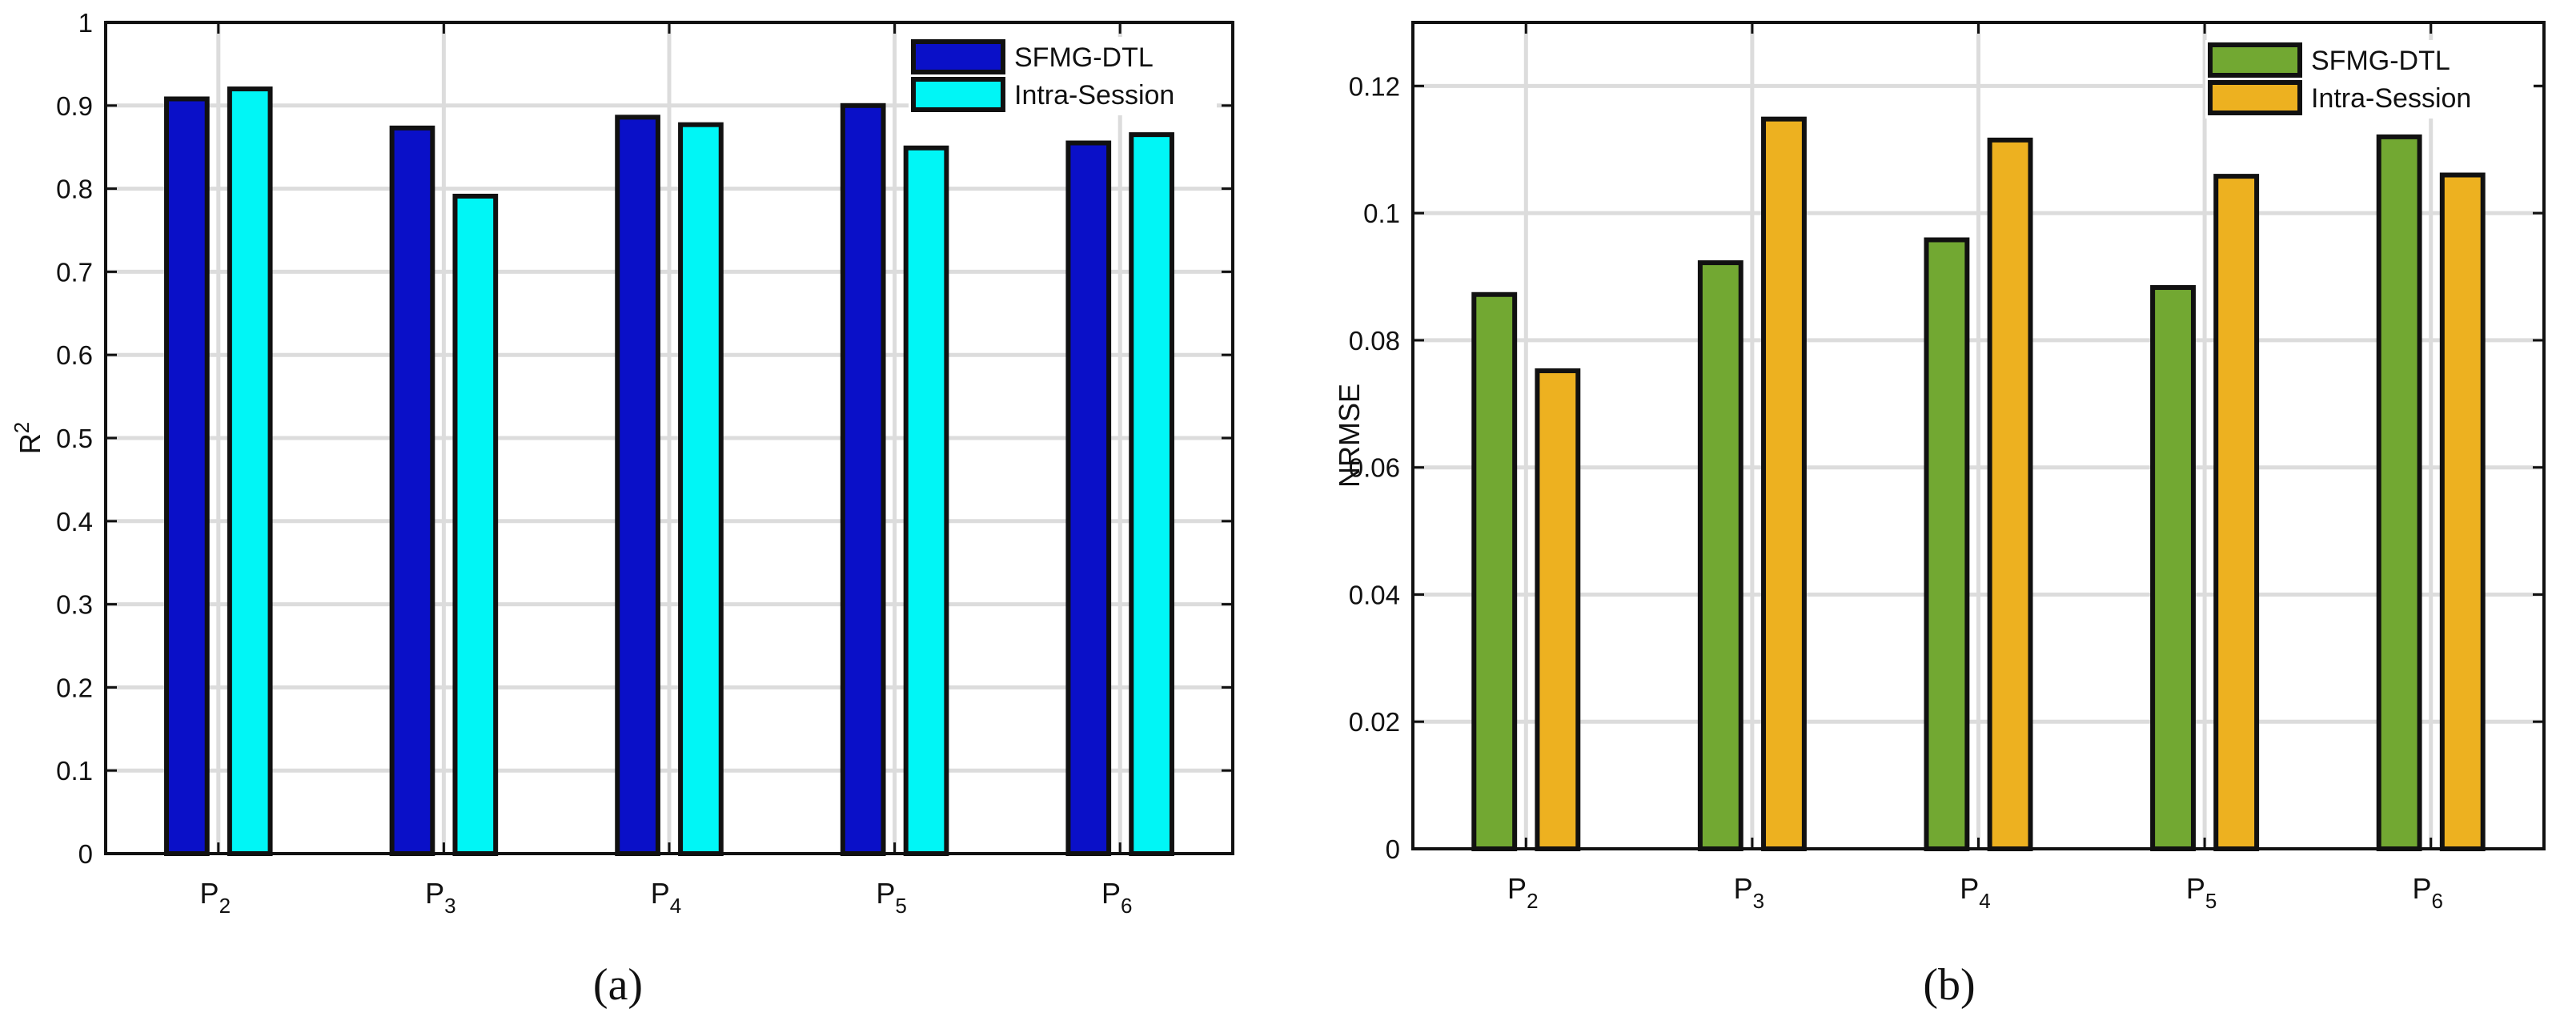 The height and width of the screenshot is (1029, 2576). Describe the element at coordinates (74, 355) in the screenshot. I see `y-tick-label: 0.6` at that location.